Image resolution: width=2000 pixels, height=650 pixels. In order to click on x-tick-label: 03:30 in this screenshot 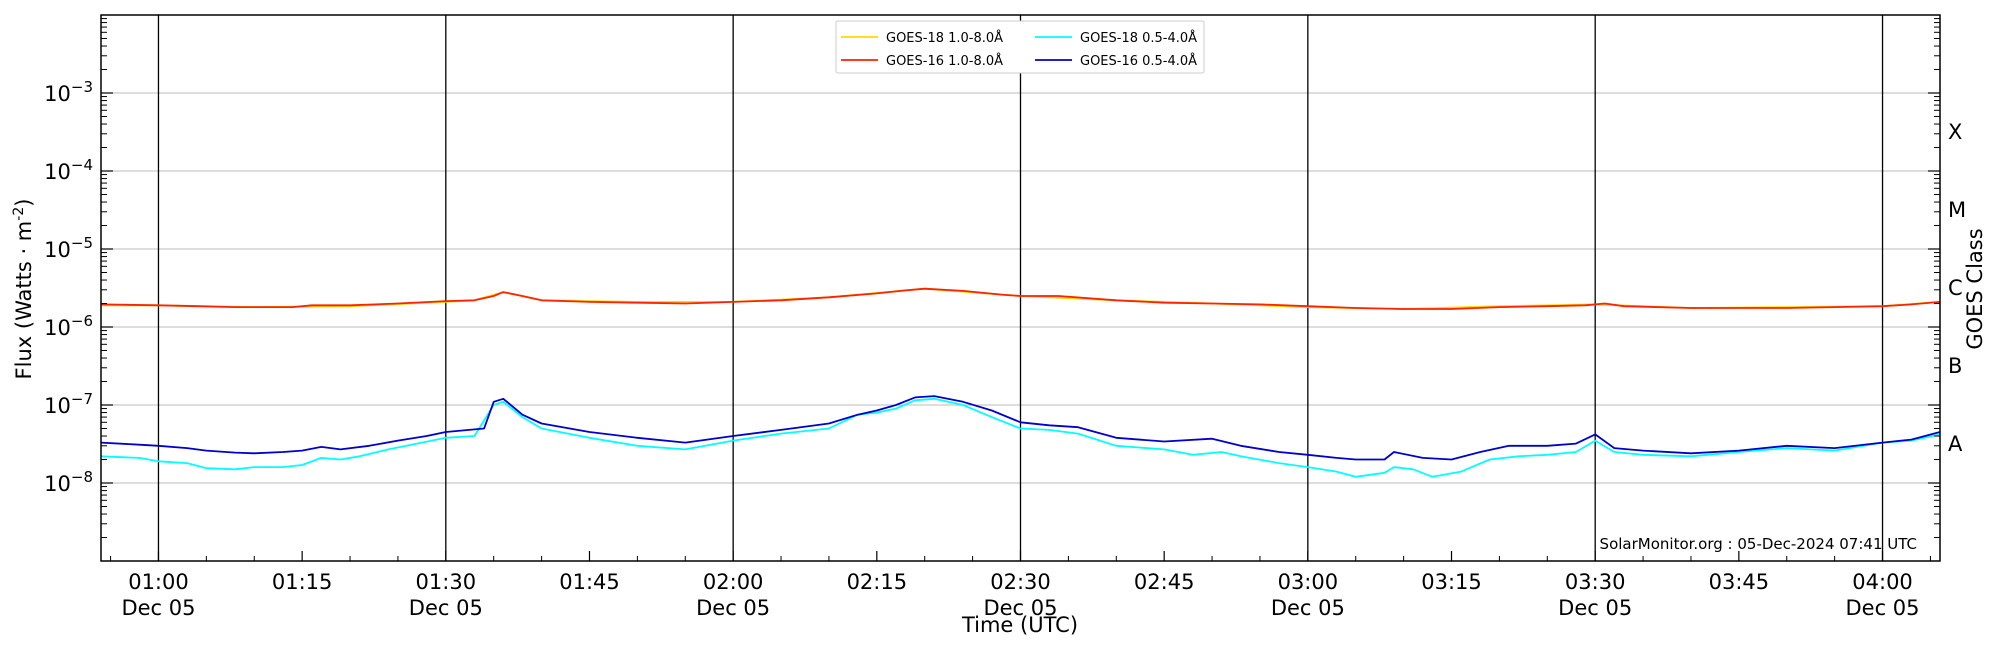, I will do `click(1595, 582)`.